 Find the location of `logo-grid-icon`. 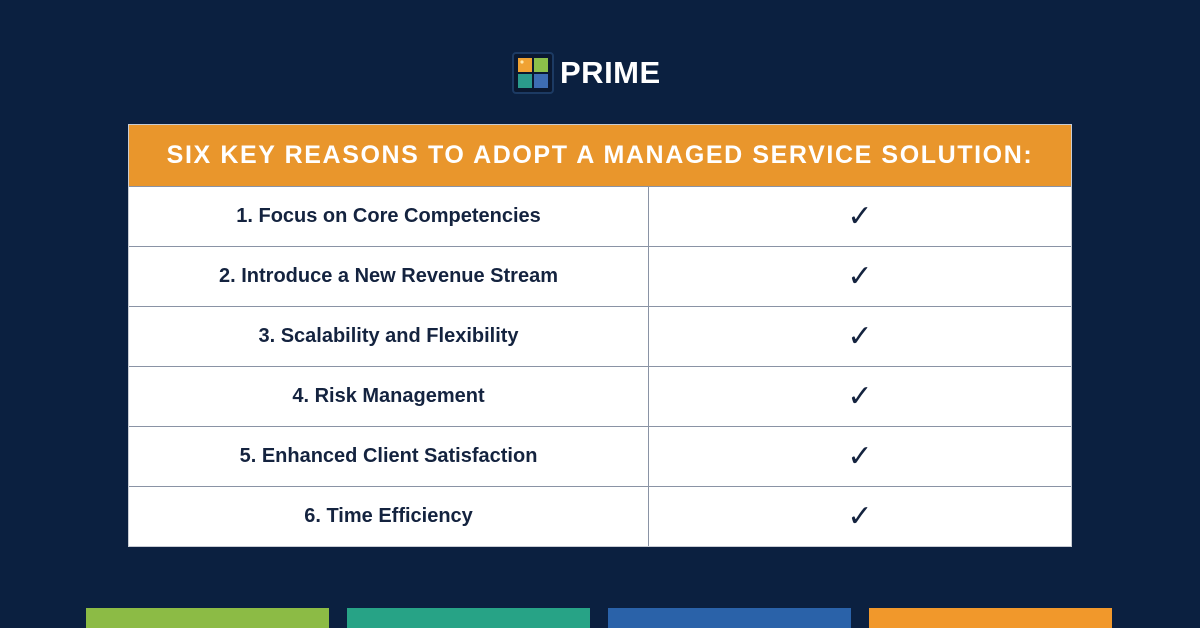

logo-grid-icon is located at coordinates (533, 73).